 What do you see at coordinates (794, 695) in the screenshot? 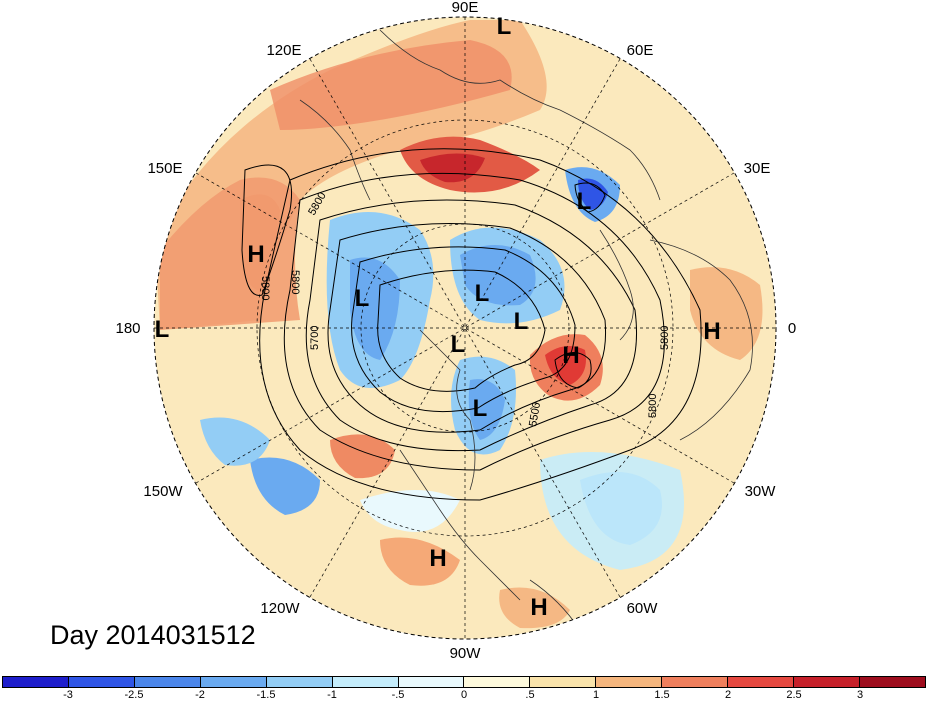
I see `colorbar-tick-label: 2.5` at bounding box center [794, 695].